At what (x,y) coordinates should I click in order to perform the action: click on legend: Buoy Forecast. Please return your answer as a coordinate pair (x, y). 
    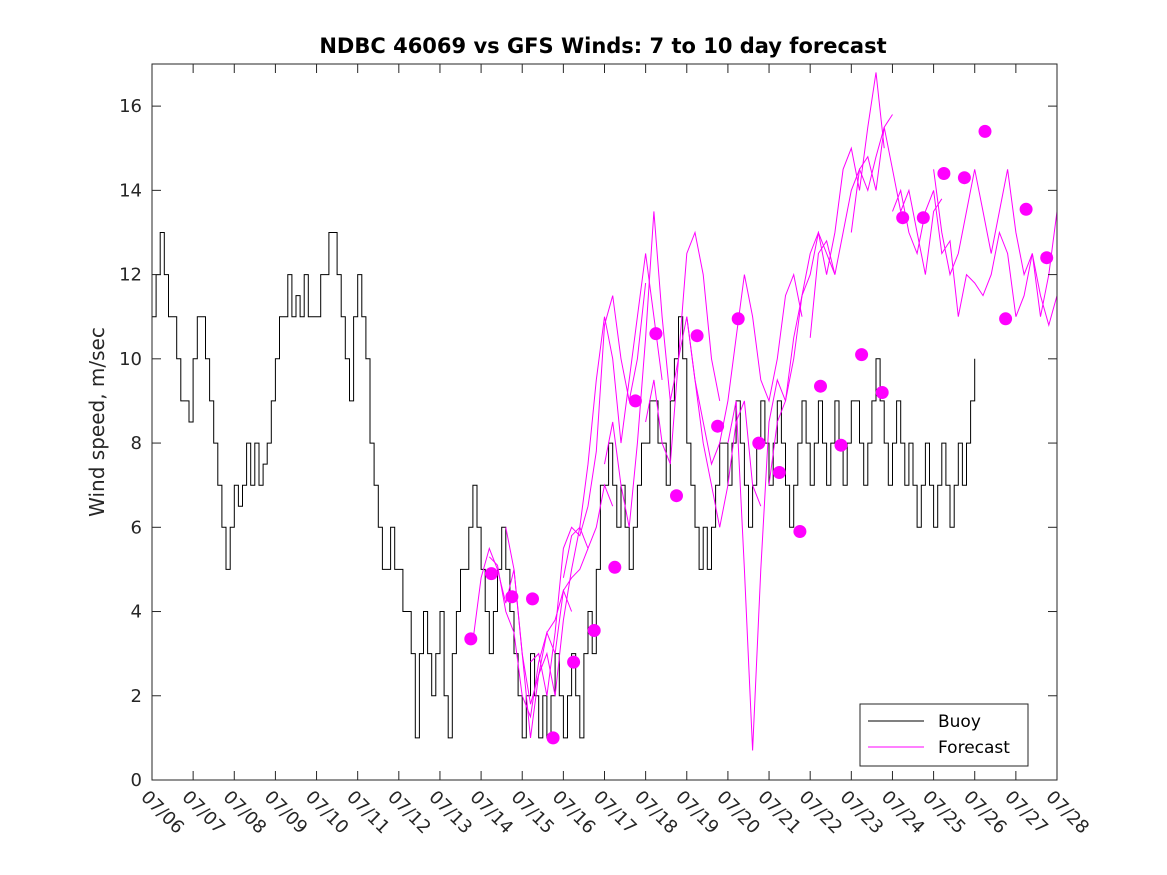
    Looking at the image, I should click on (944, 735).